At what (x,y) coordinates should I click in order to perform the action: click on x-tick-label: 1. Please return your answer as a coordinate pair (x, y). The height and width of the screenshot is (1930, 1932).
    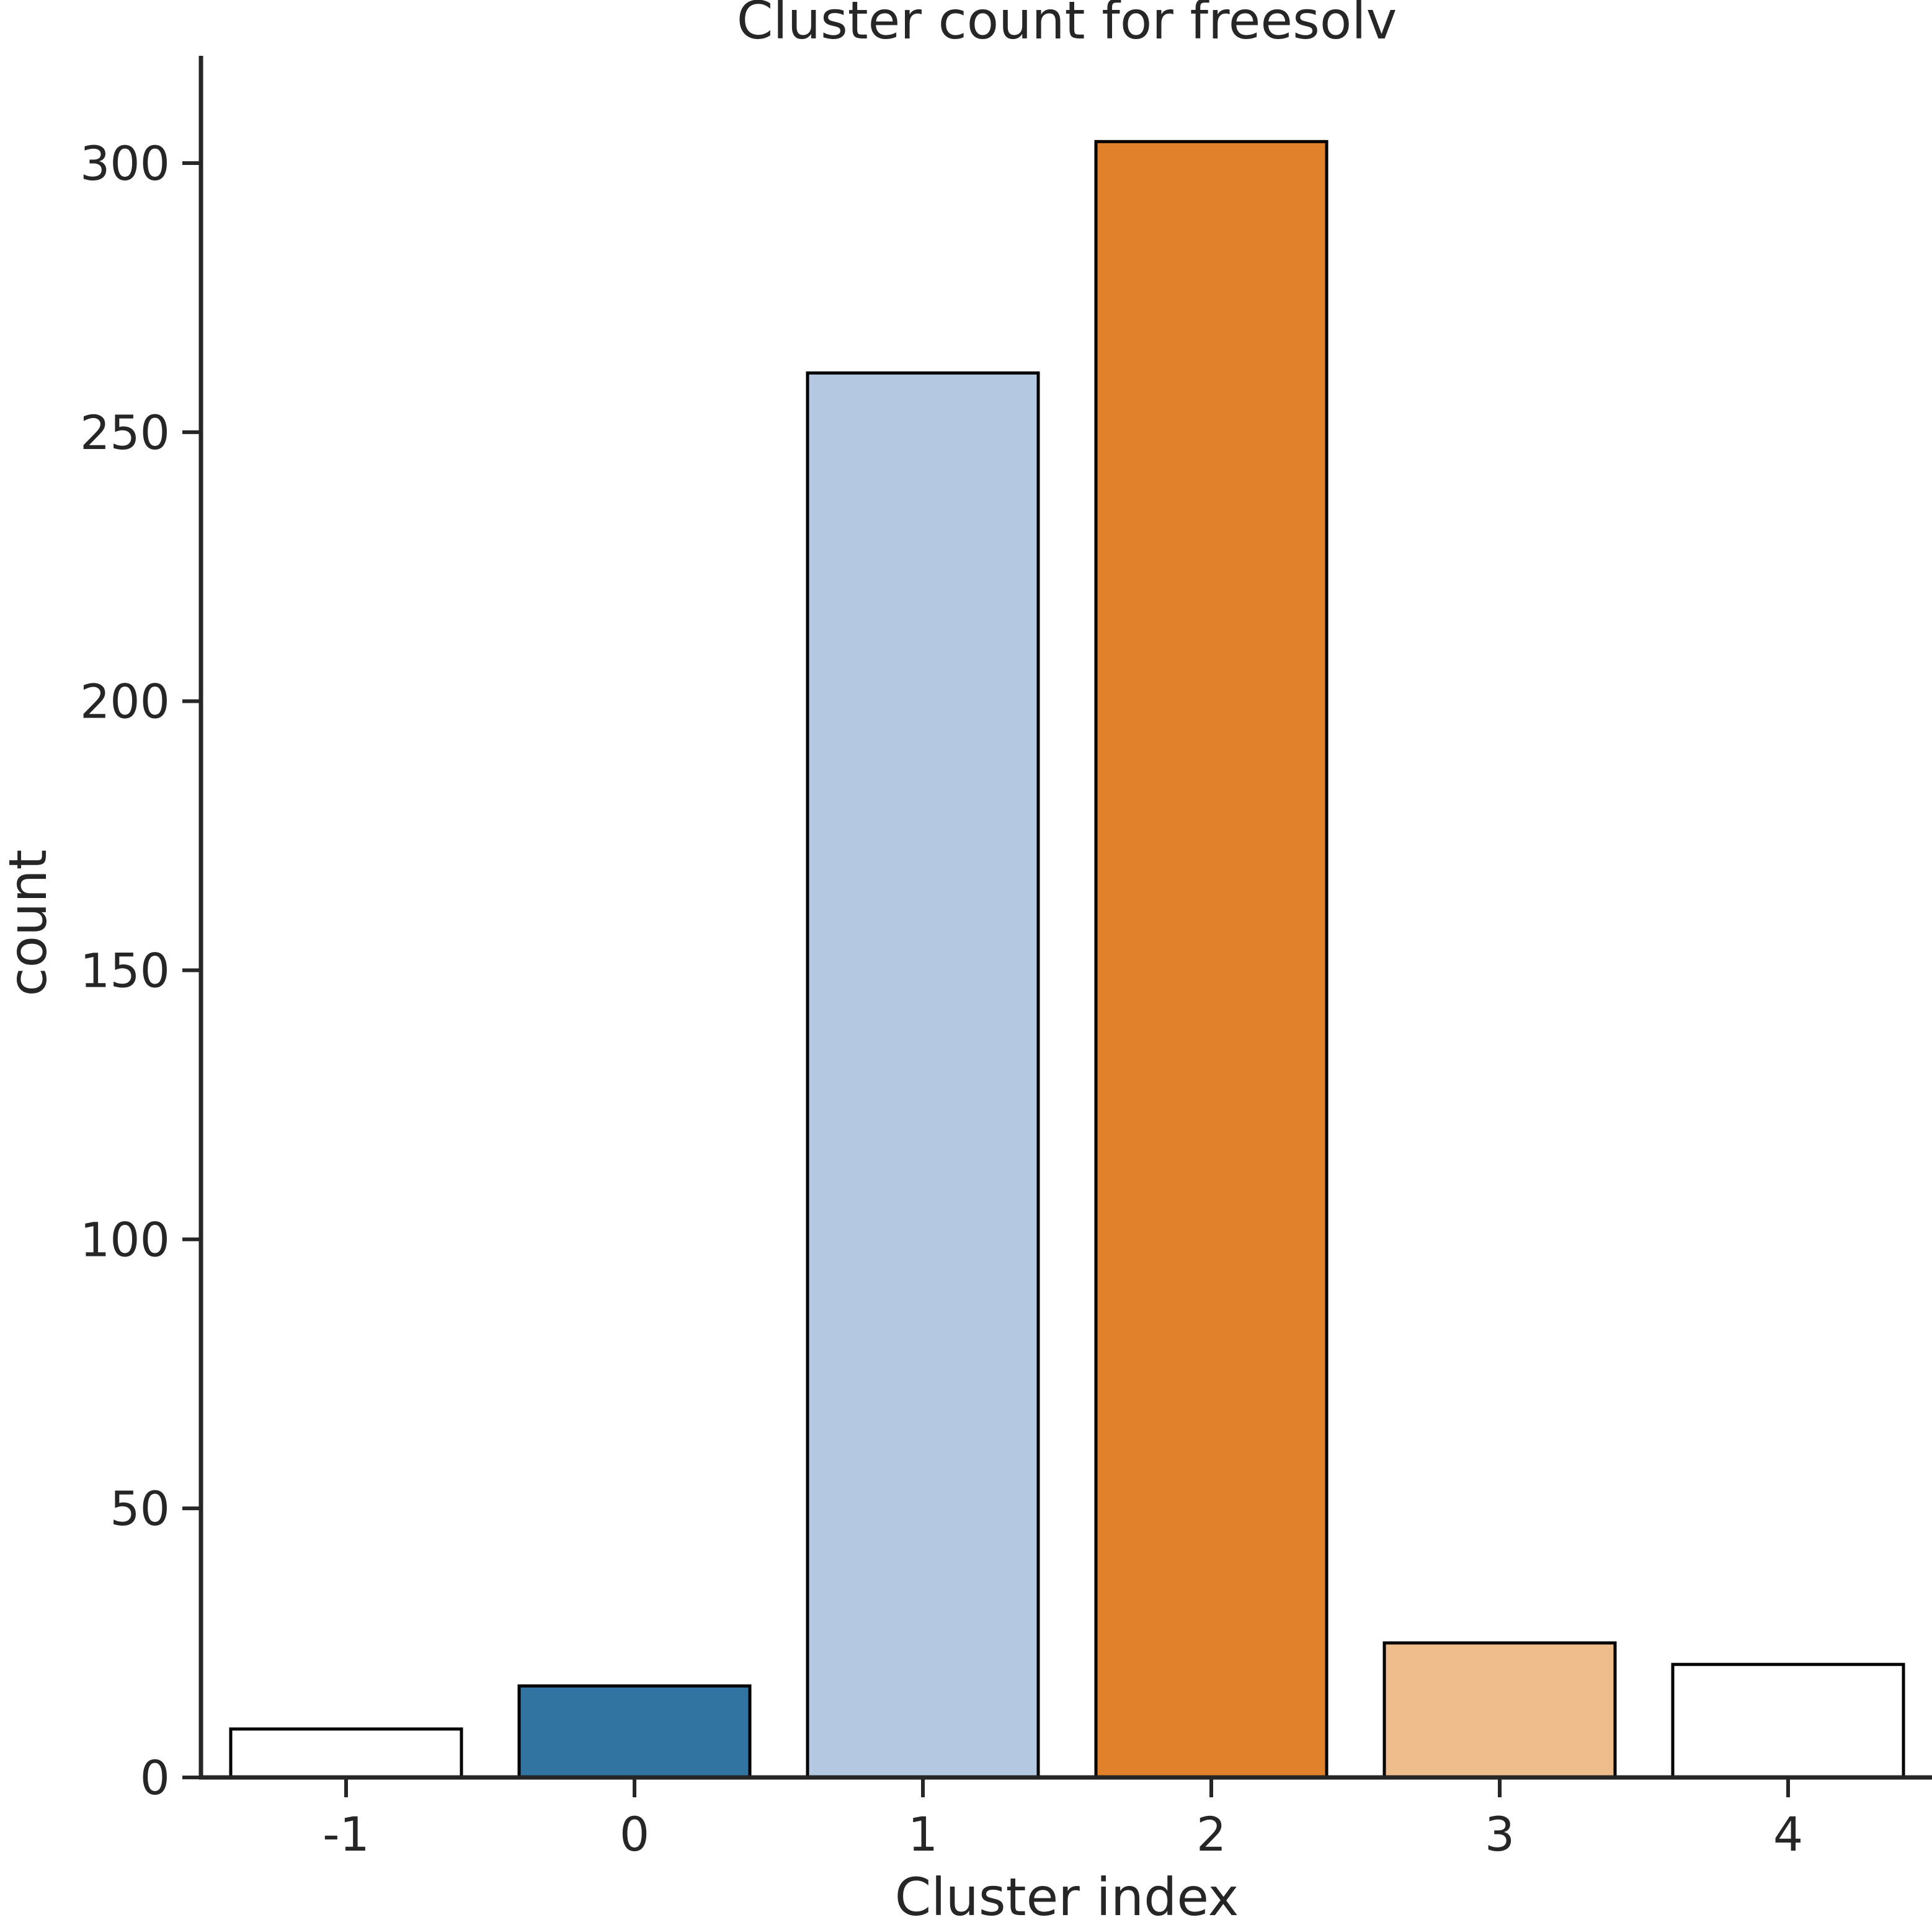
    Looking at the image, I should click on (923, 1834).